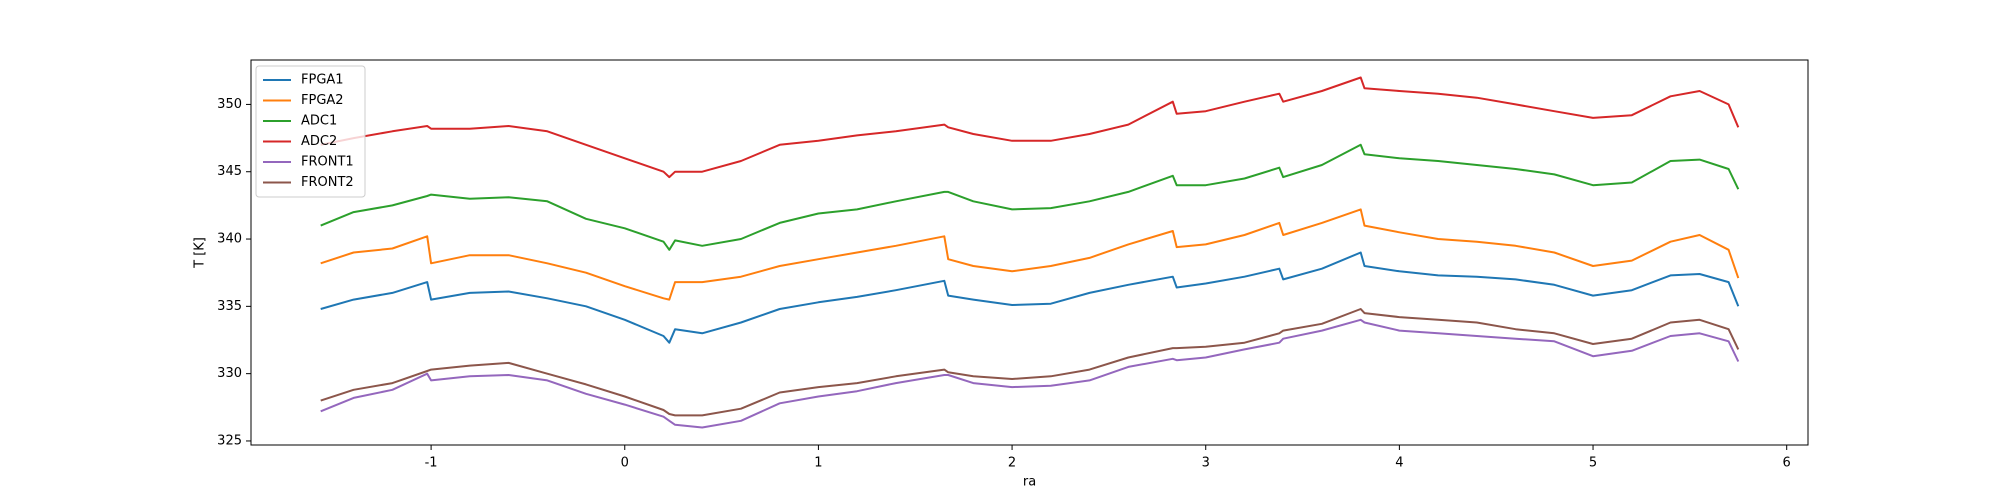 The image size is (2000, 500). What do you see at coordinates (327, 162) in the screenshot?
I see `legend-label: FRONT1` at bounding box center [327, 162].